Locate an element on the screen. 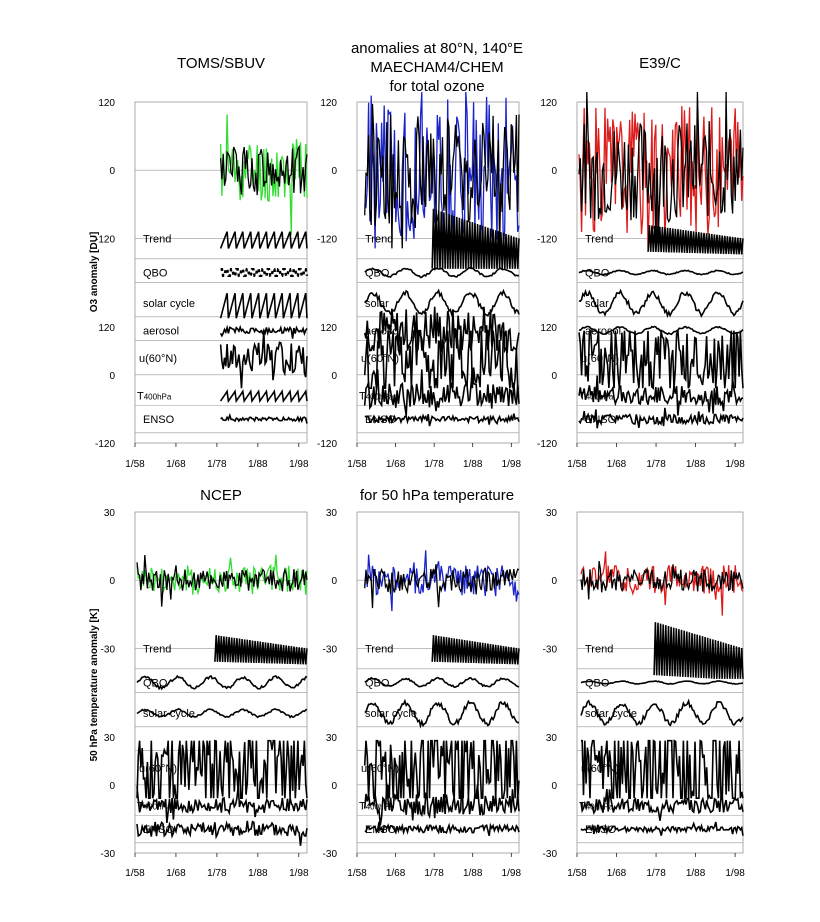 The image size is (820, 922). panel-frame is located at coordinates (221, 682).